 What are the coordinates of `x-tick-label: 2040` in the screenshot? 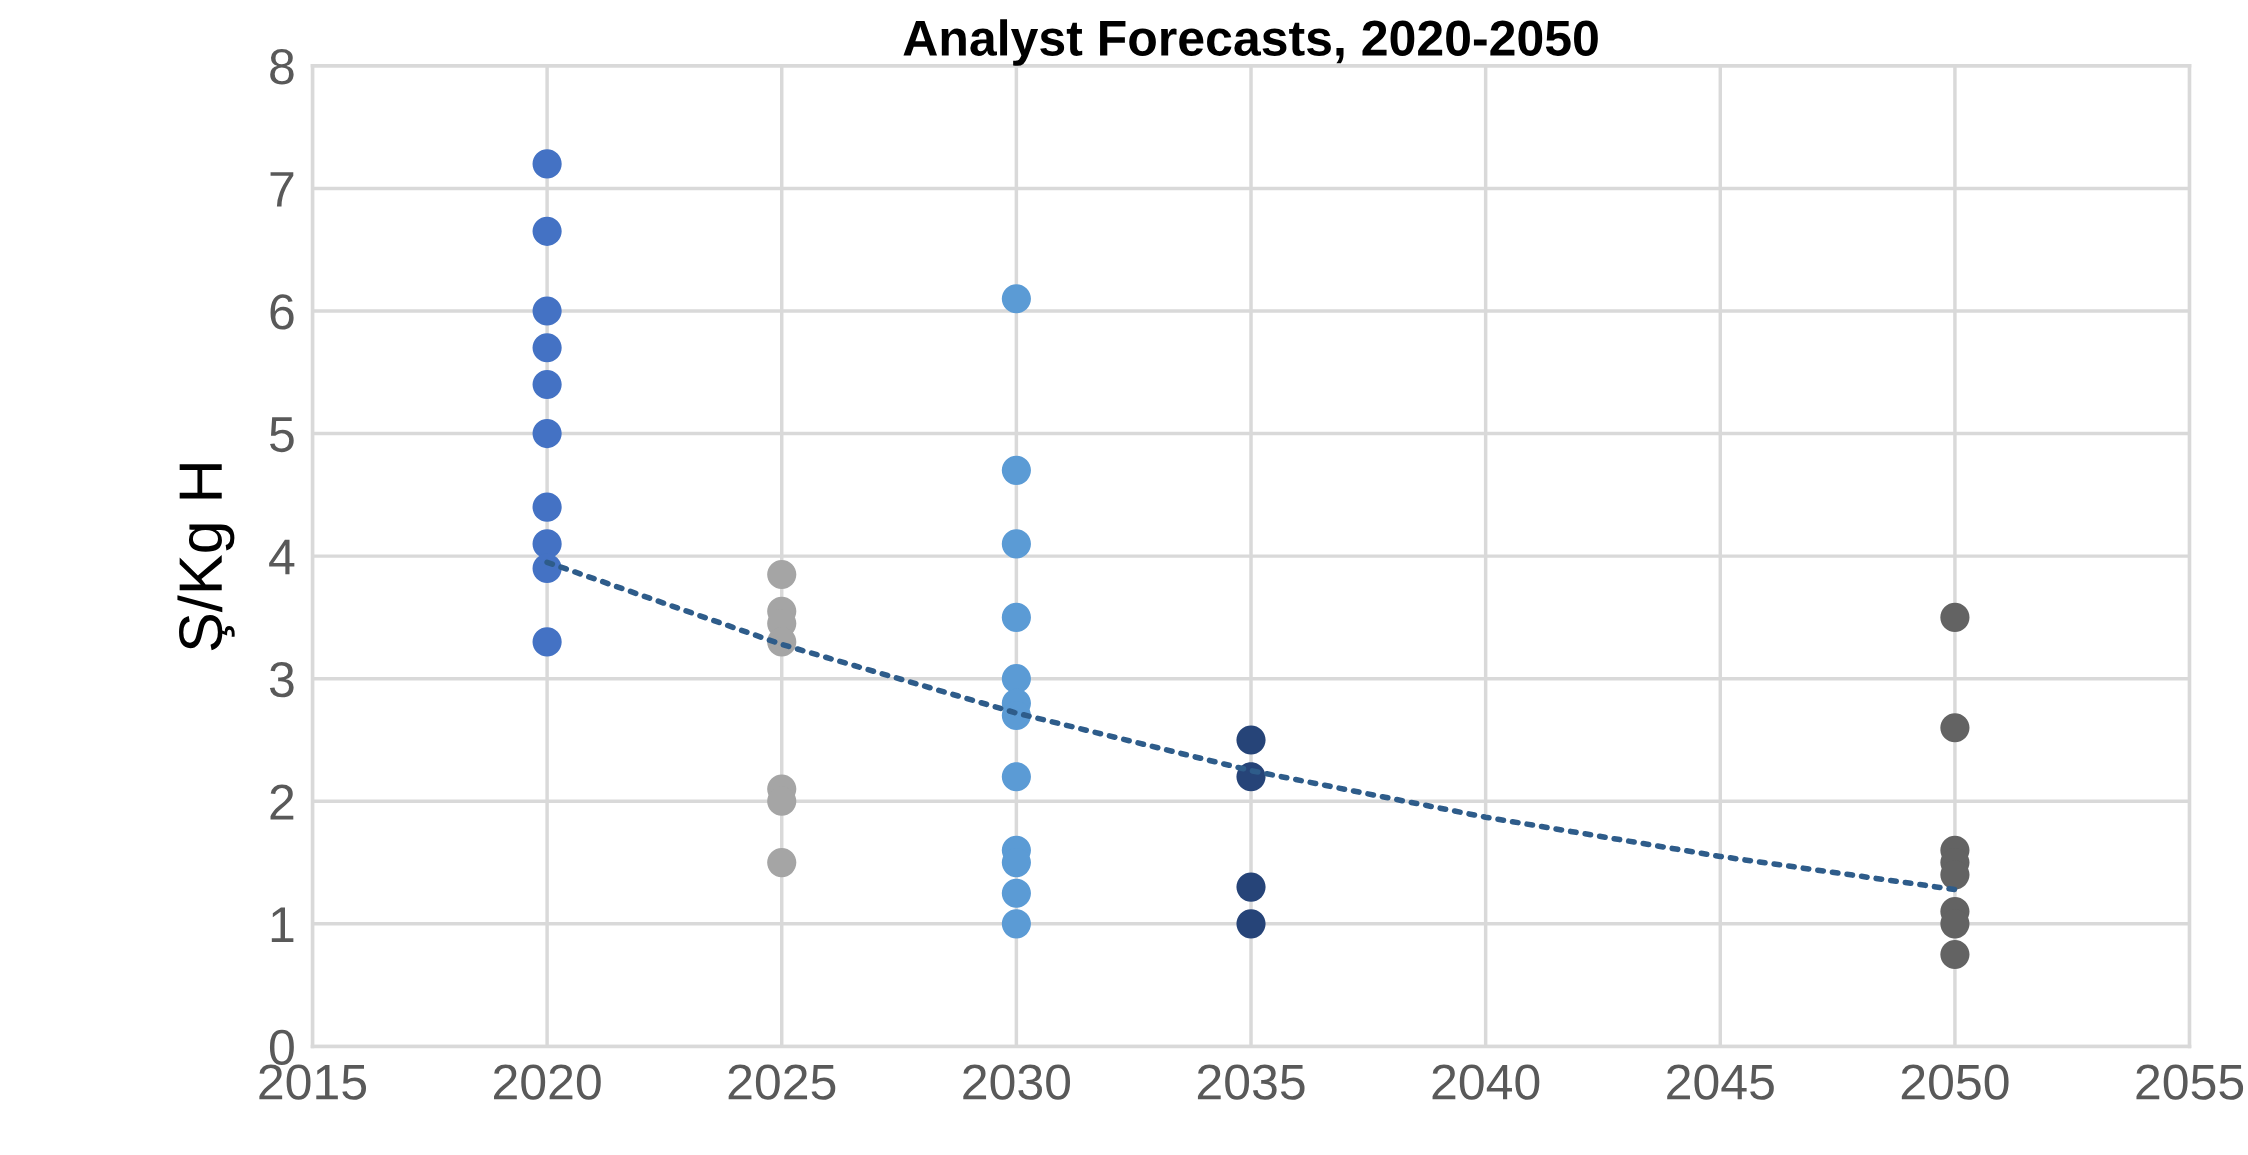 It's located at (1486, 1082).